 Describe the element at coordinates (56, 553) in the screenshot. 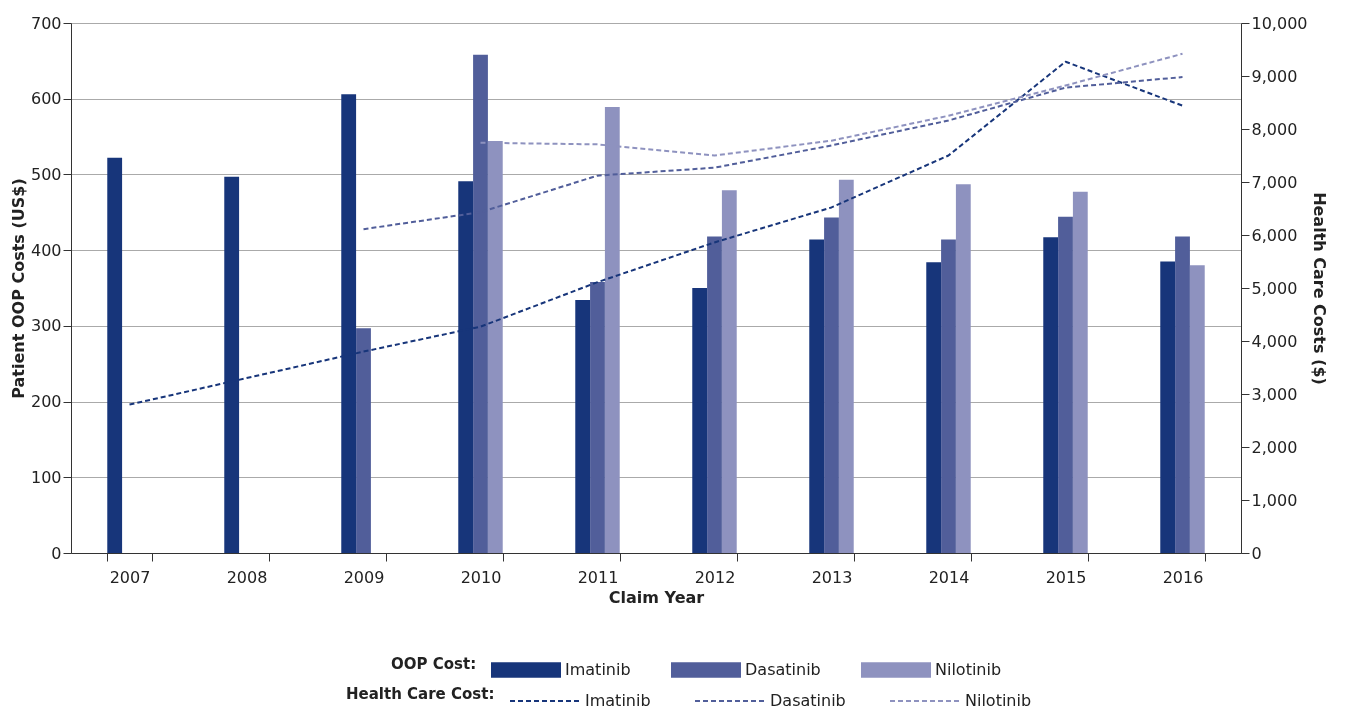

I see `y-tick-label: 0` at that location.